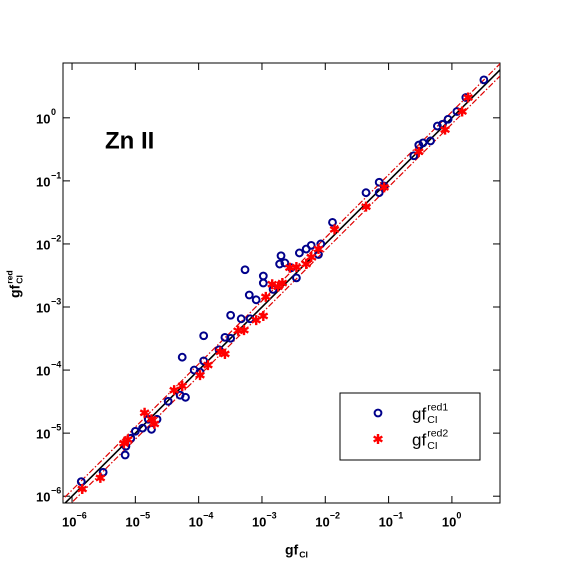 This screenshot has height=572, width=566. I want to click on y-axis-label-main: gf, so click(15, 291).